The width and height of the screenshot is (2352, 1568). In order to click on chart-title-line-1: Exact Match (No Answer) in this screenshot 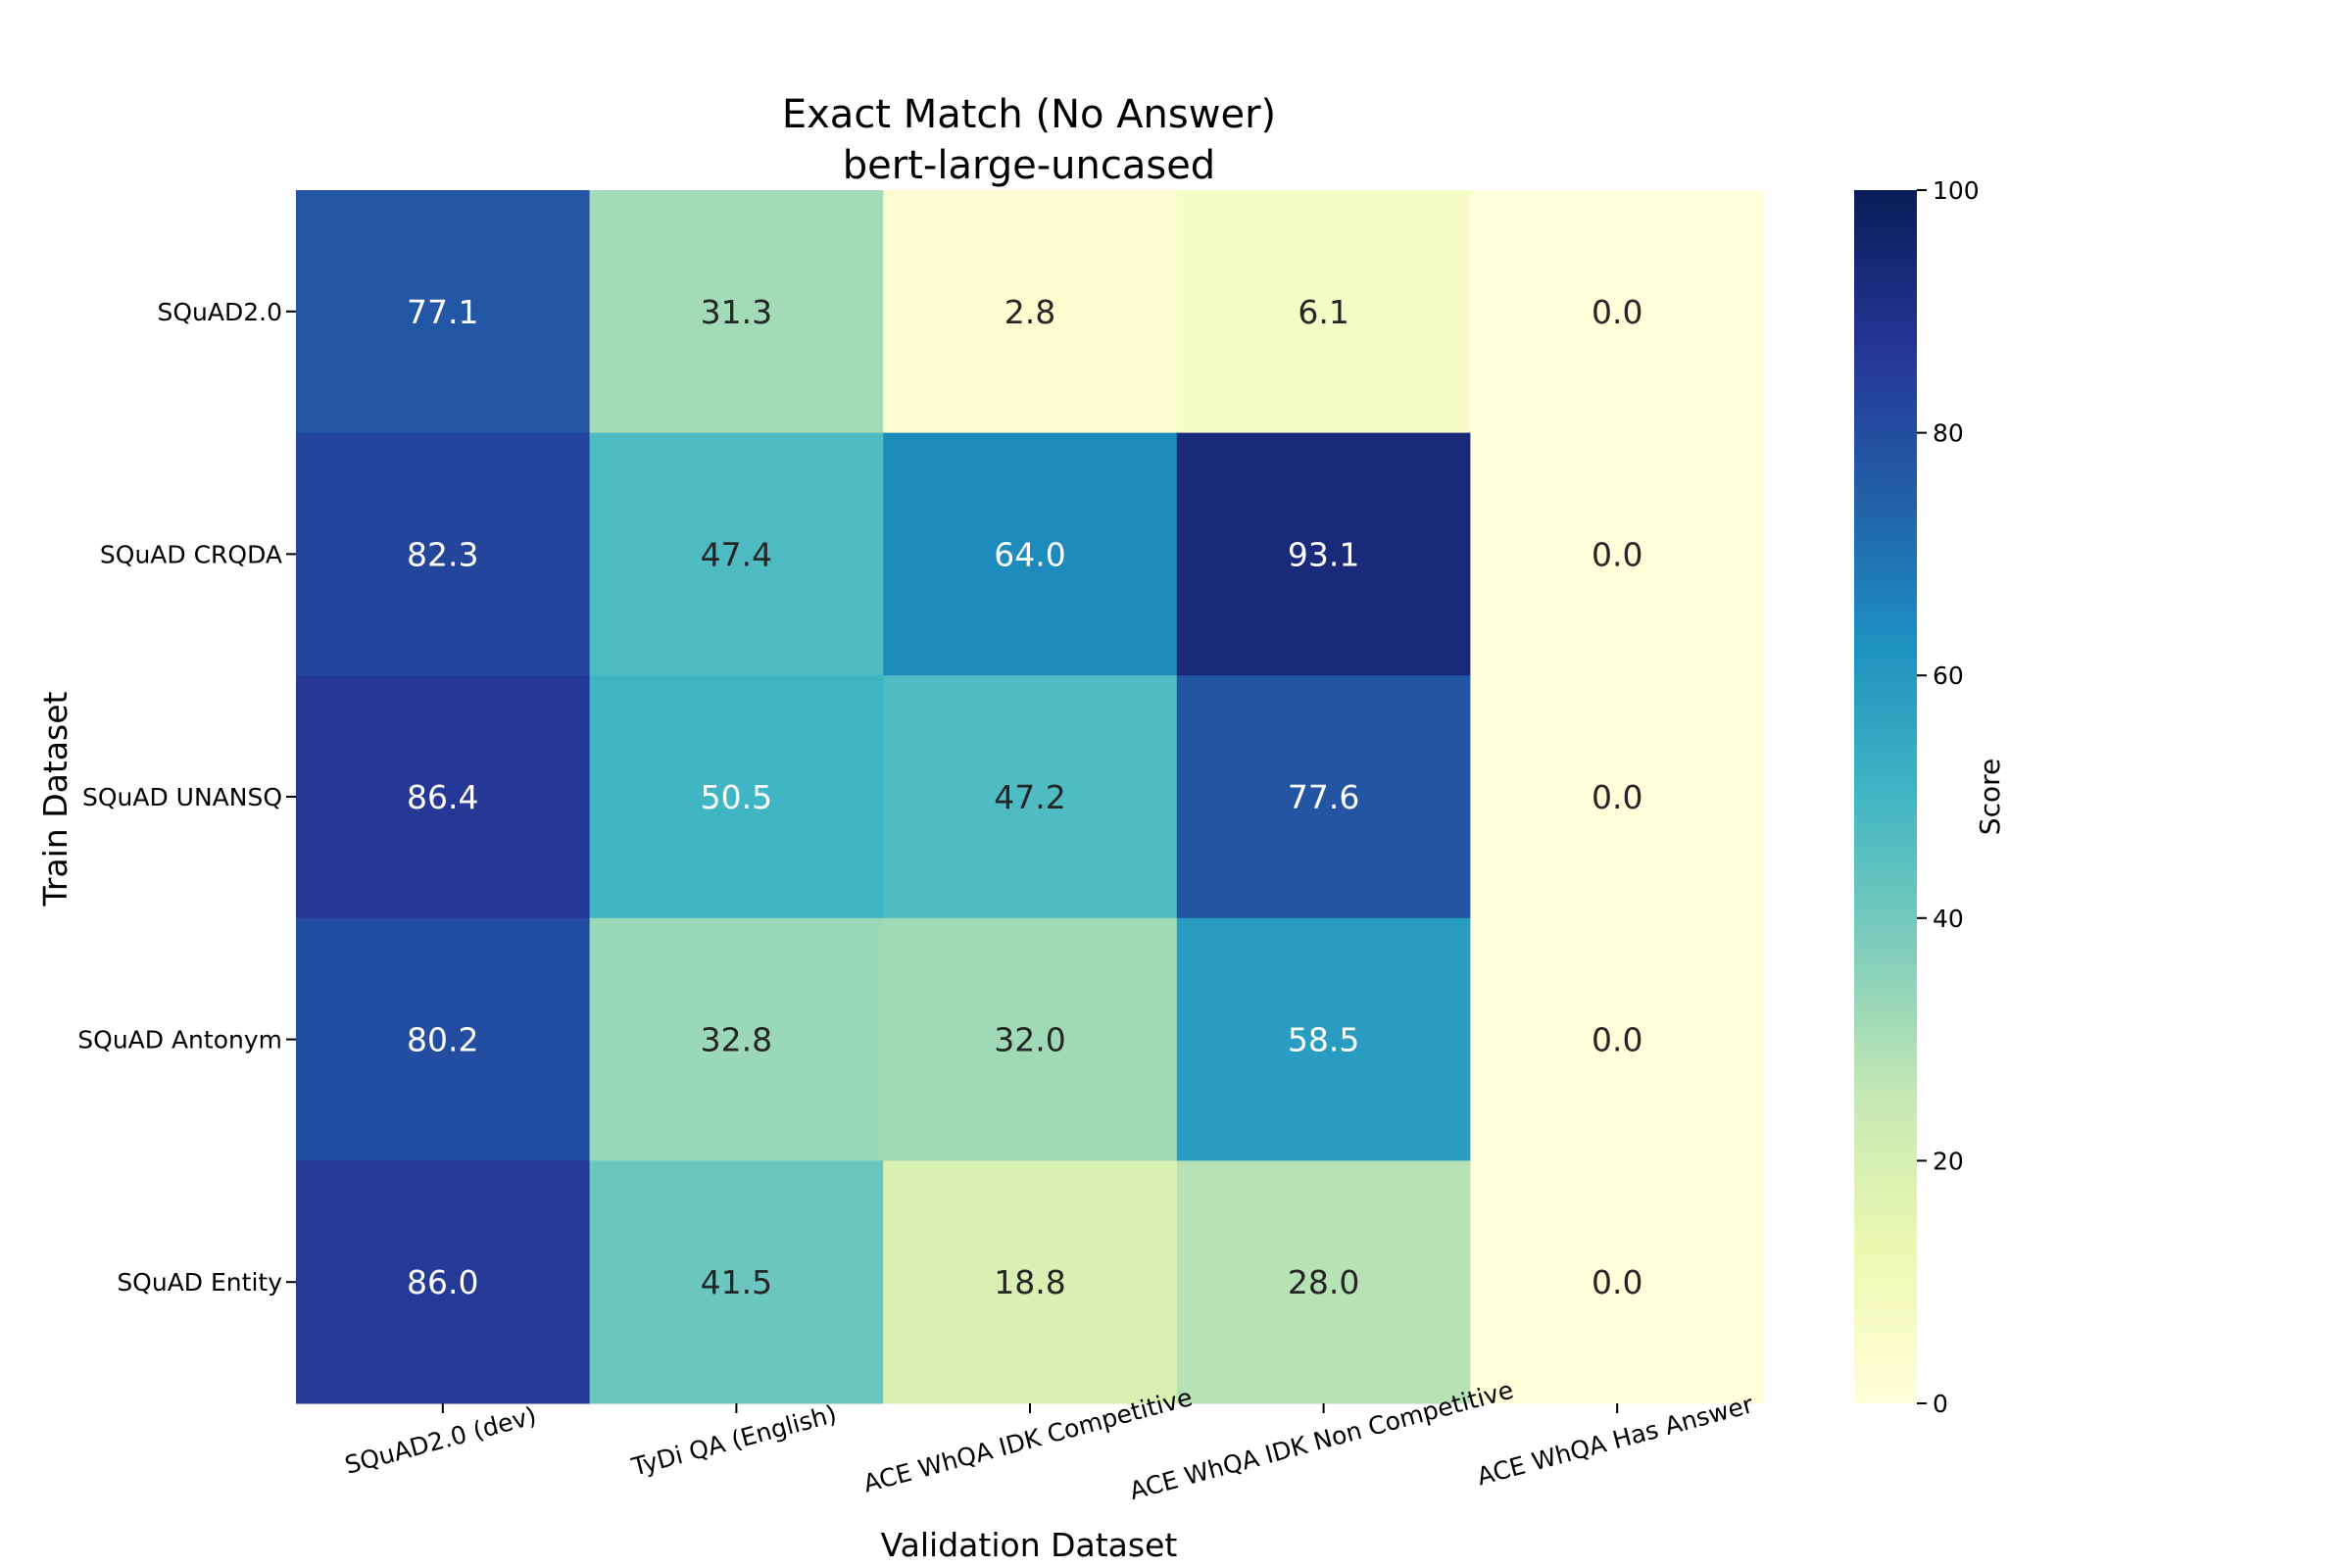, I will do `click(1029, 114)`.